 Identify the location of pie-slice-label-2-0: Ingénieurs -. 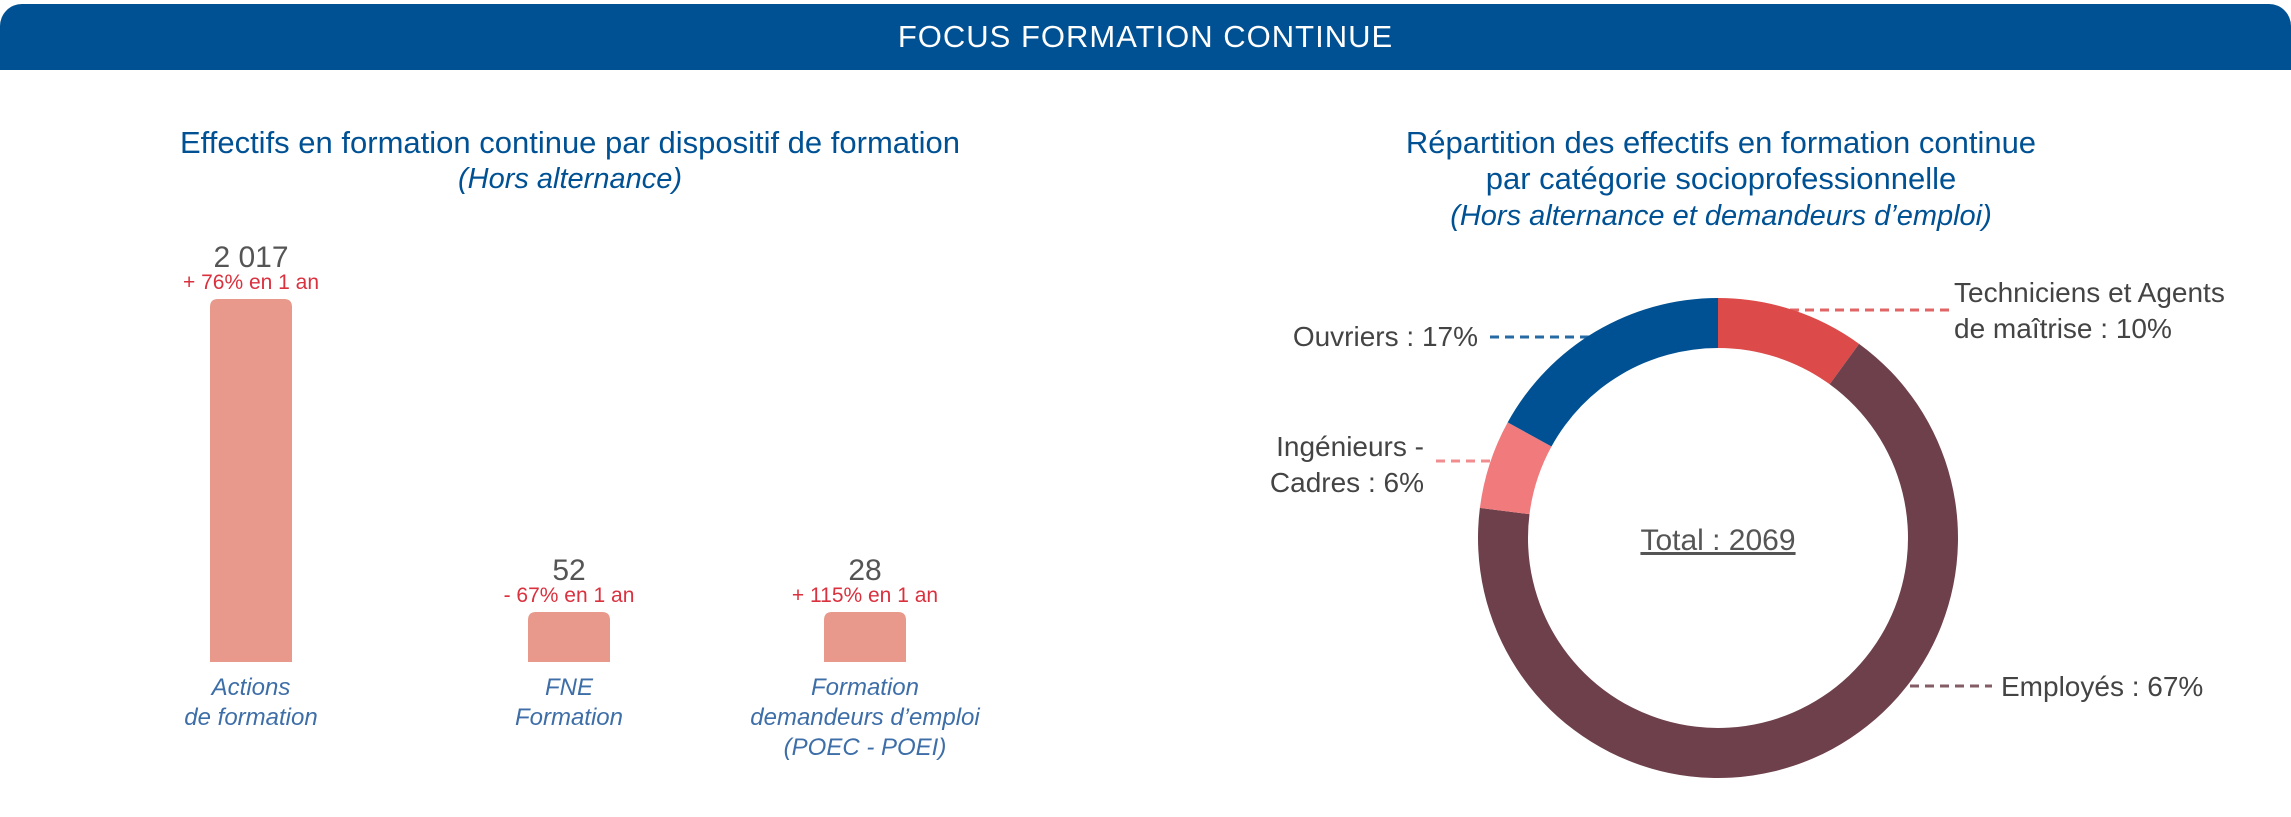
(1350, 446).